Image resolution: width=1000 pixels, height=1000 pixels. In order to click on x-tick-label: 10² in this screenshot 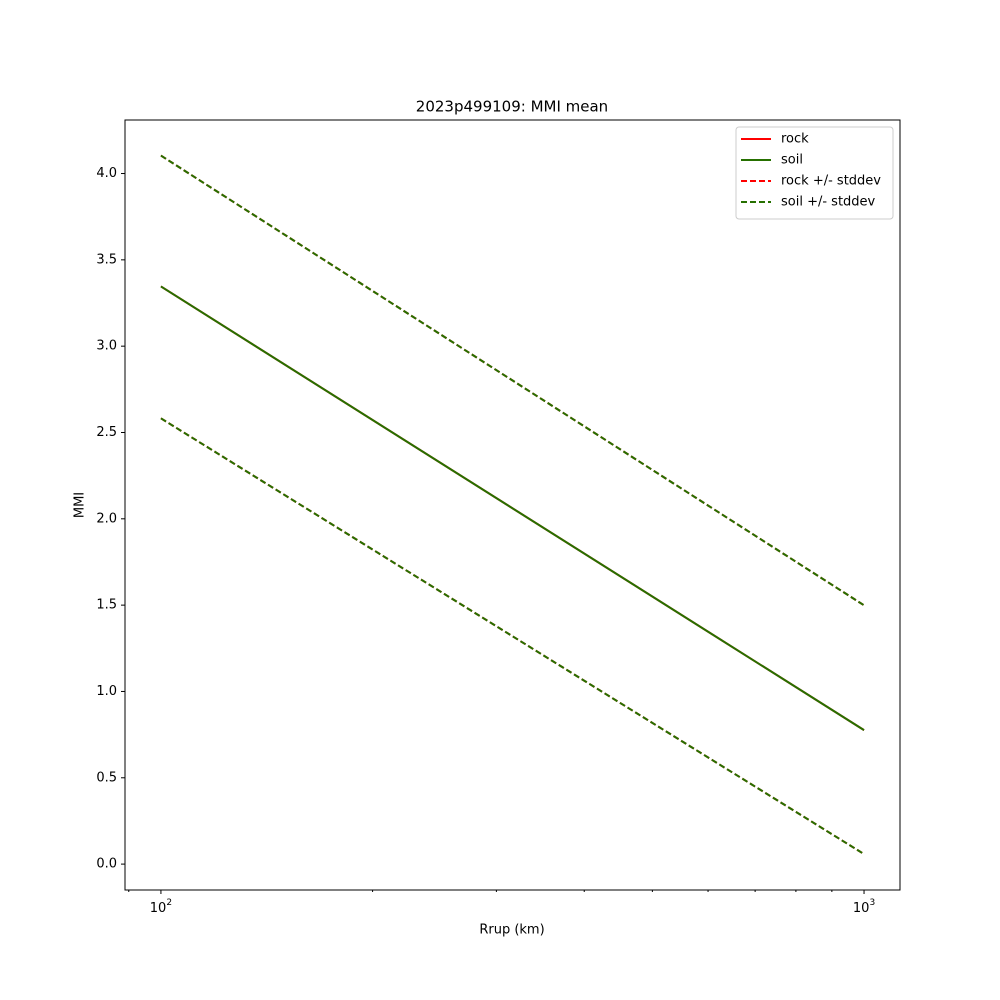, I will do `click(161, 907)`.